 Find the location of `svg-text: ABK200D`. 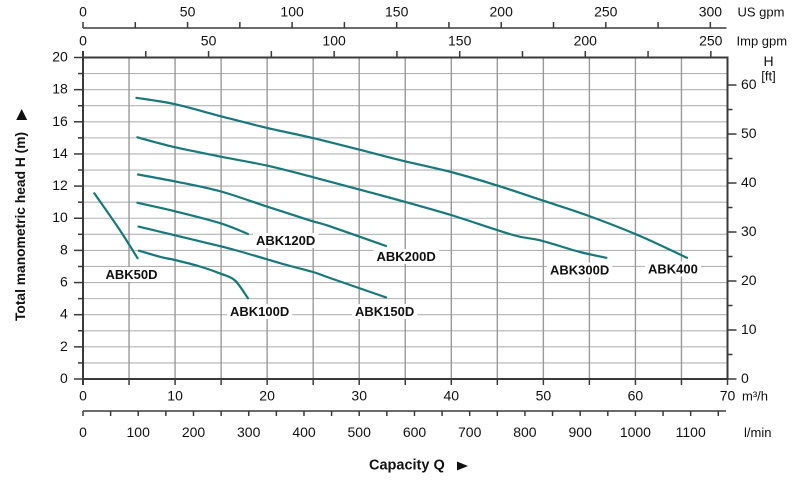

svg-text: ABK200D is located at coordinates (406, 256).